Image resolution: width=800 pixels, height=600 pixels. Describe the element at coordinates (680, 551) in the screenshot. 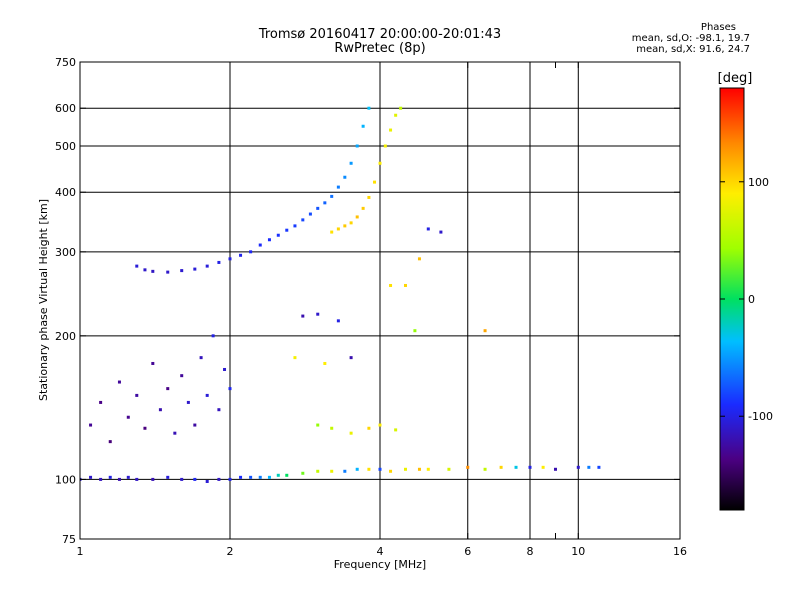

I see `x-tick-label: 16` at that location.